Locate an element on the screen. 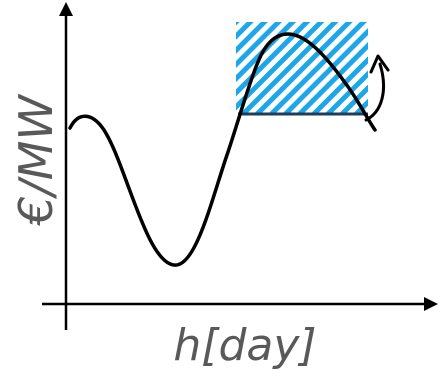 Image resolution: width=442 pixels, height=371 pixels. y-axis-arrowhead is located at coordinates (66, 9).